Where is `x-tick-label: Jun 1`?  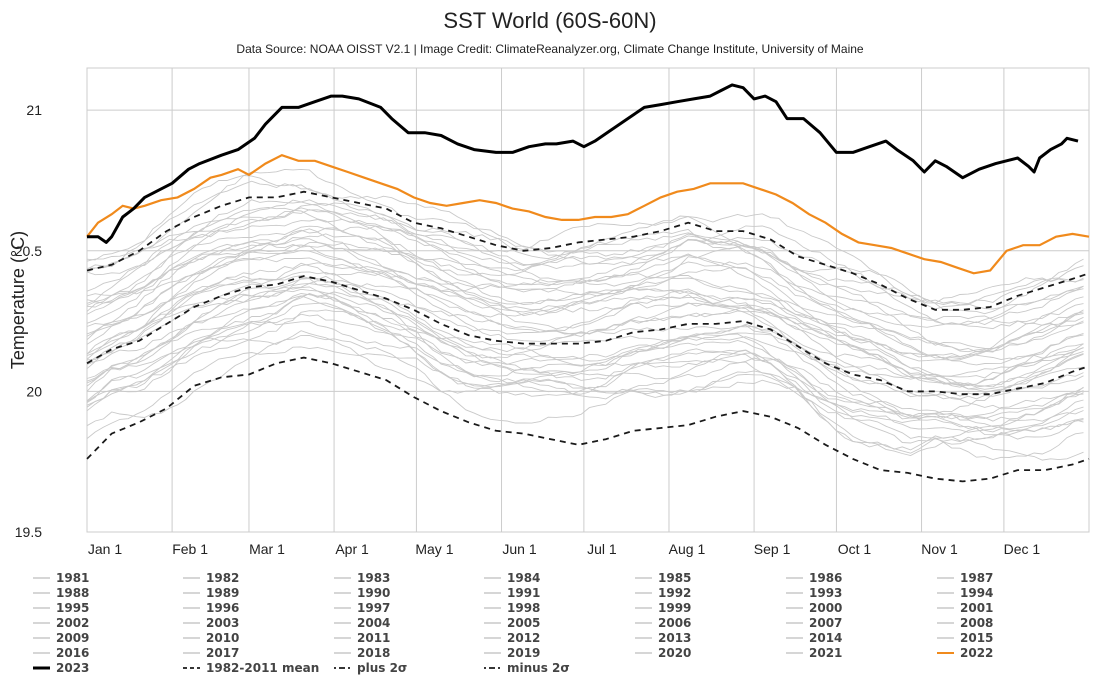 x-tick-label: Jun 1 is located at coordinates (519, 549).